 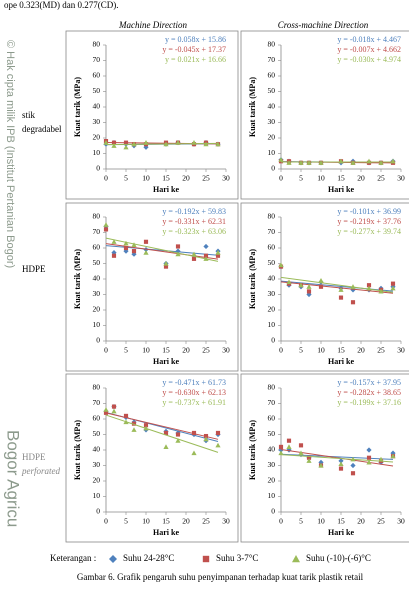 What do you see at coordinates (194, 221) in the screenshot?
I see `equation: y = -0.331x + 62.31` at bounding box center [194, 221].